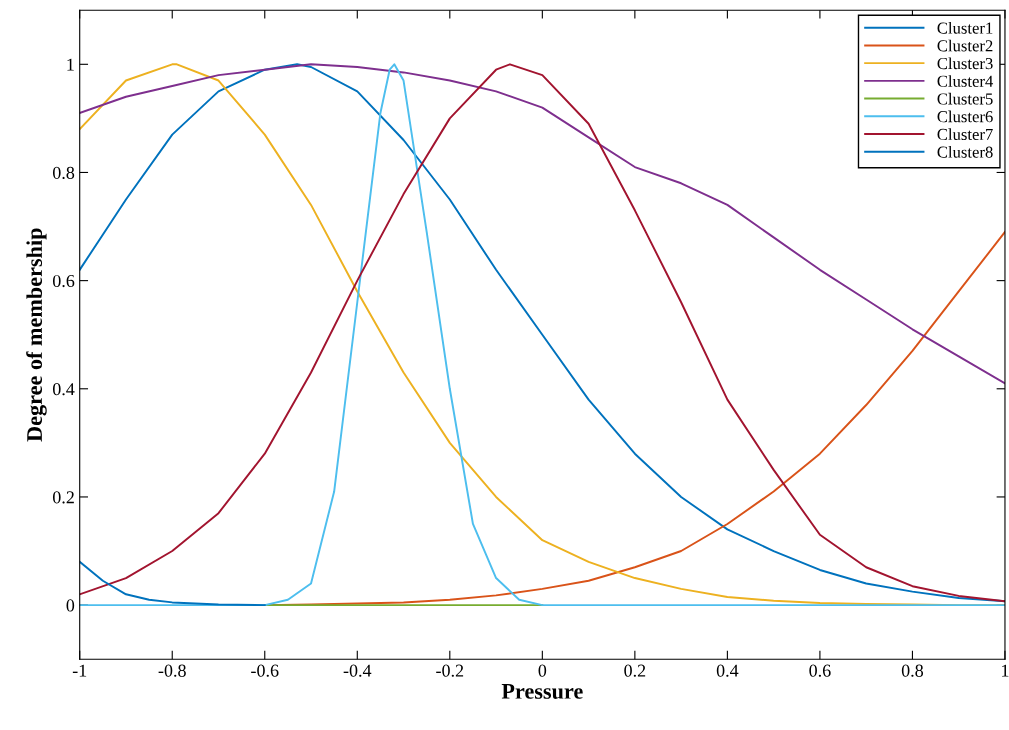 This screenshot has height=730, width=1009. What do you see at coordinates (965, 152) in the screenshot?
I see `legend-label: Cluster8` at bounding box center [965, 152].